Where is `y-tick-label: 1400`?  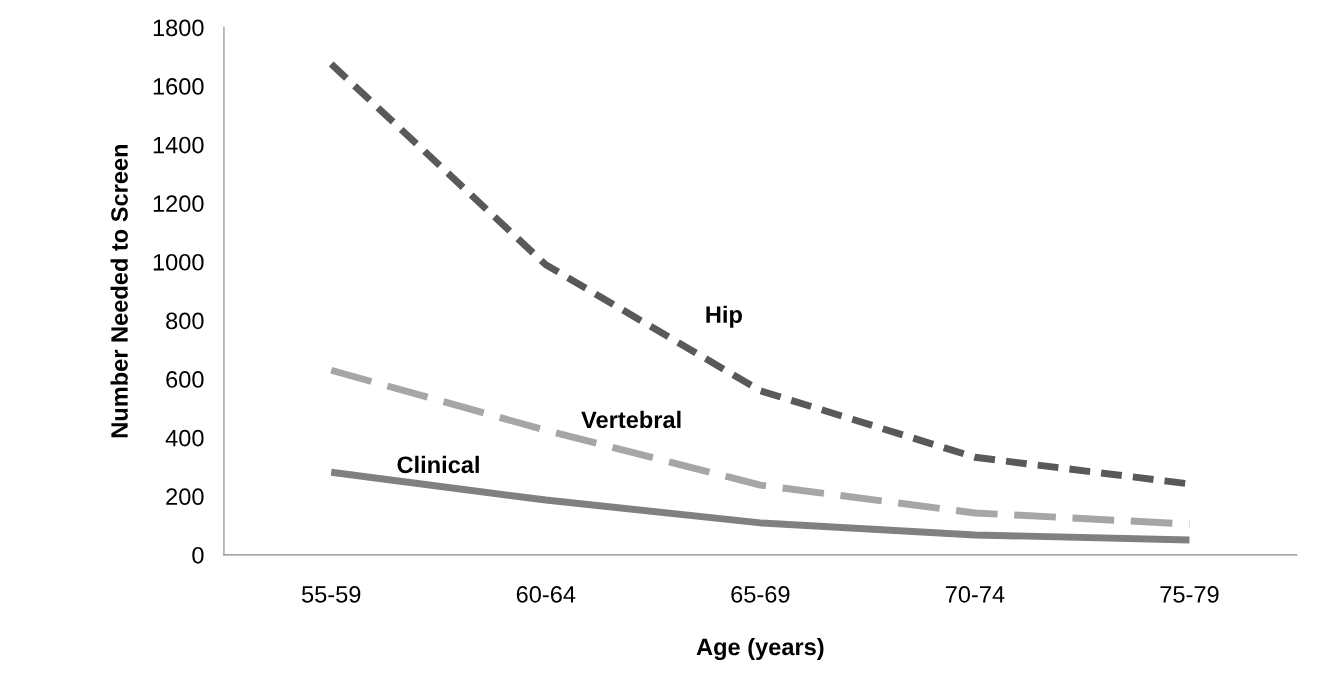
y-tick-label: 1400 is located at coordinates (178, 145).